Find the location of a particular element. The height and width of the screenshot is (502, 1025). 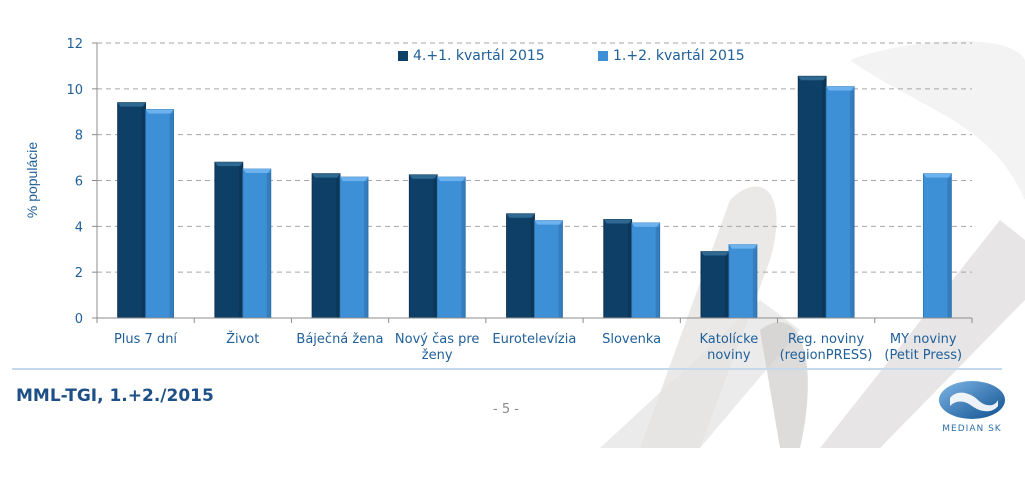

x-category-label: Katolícke noviny is located at coordinates (728, 348).